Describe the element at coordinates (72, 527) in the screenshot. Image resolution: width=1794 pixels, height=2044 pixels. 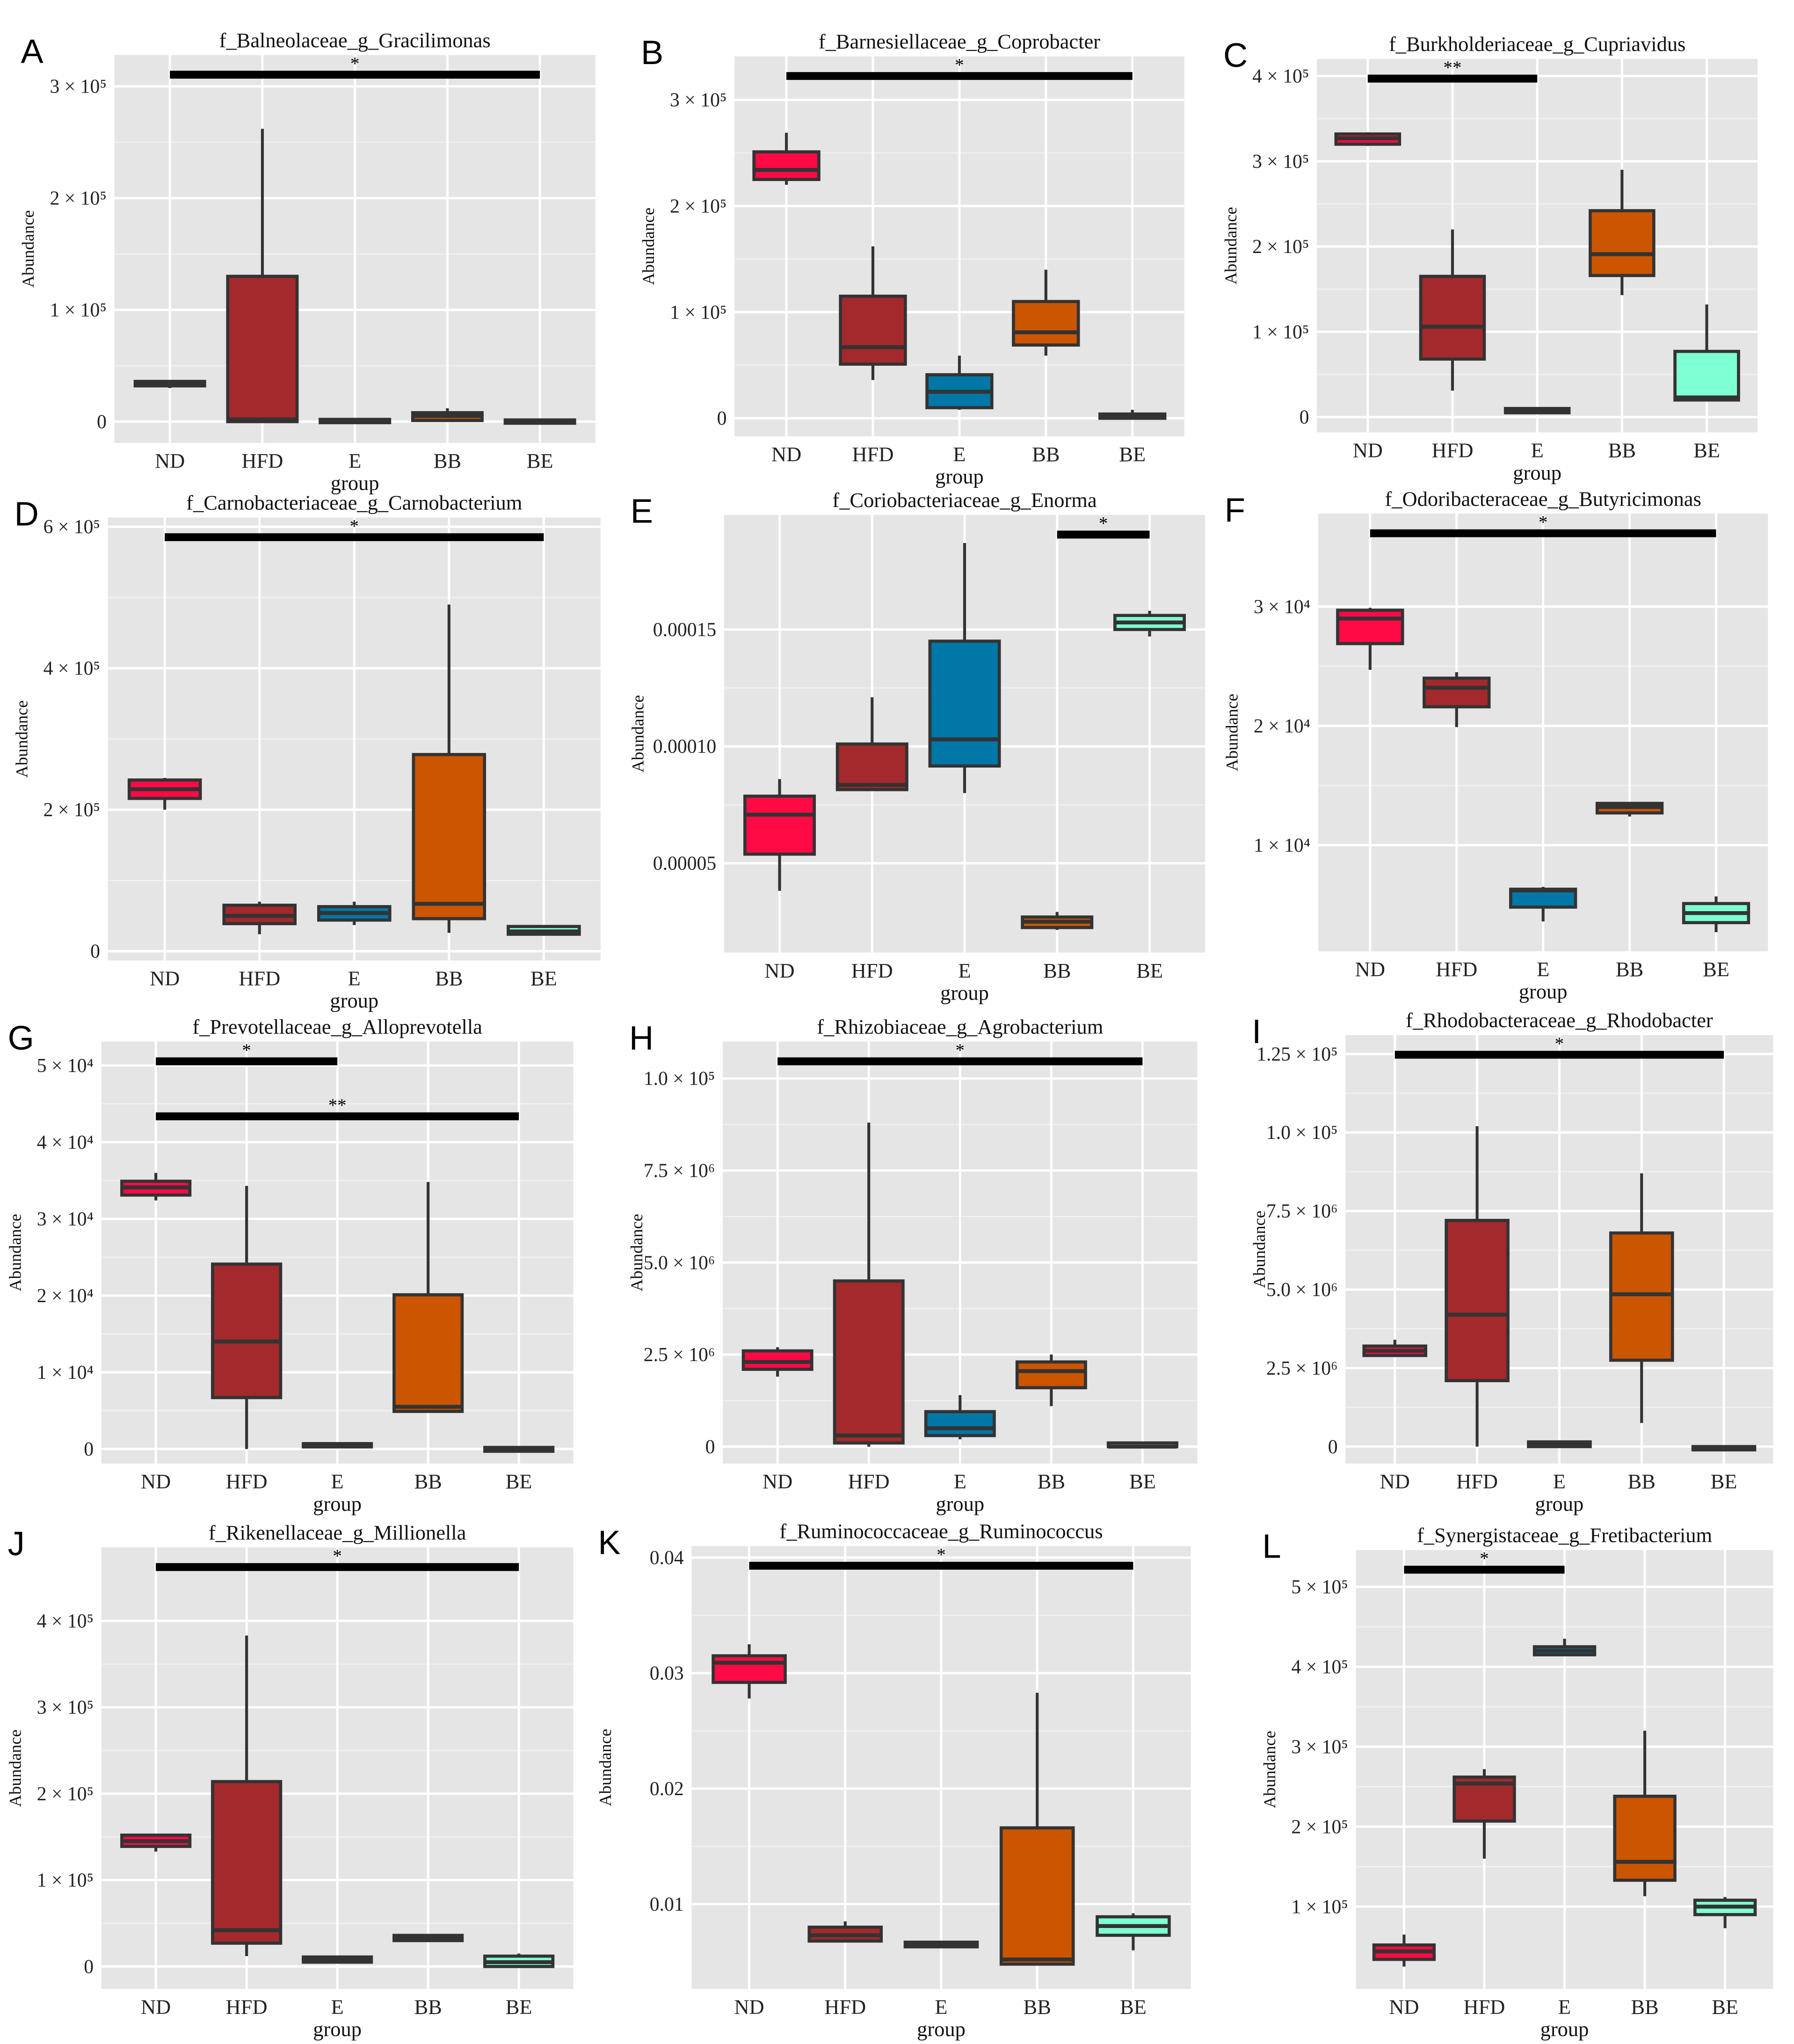
I see `y-tick-label: 6 × 10⁵` at that location.